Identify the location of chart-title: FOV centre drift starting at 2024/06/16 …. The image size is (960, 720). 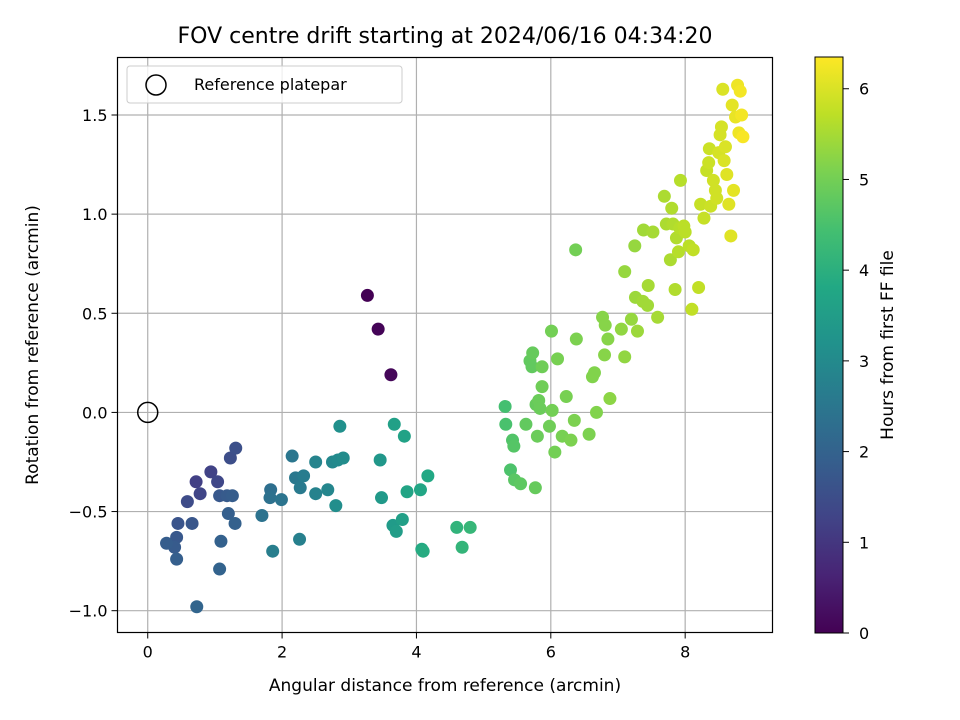
(445, 36).